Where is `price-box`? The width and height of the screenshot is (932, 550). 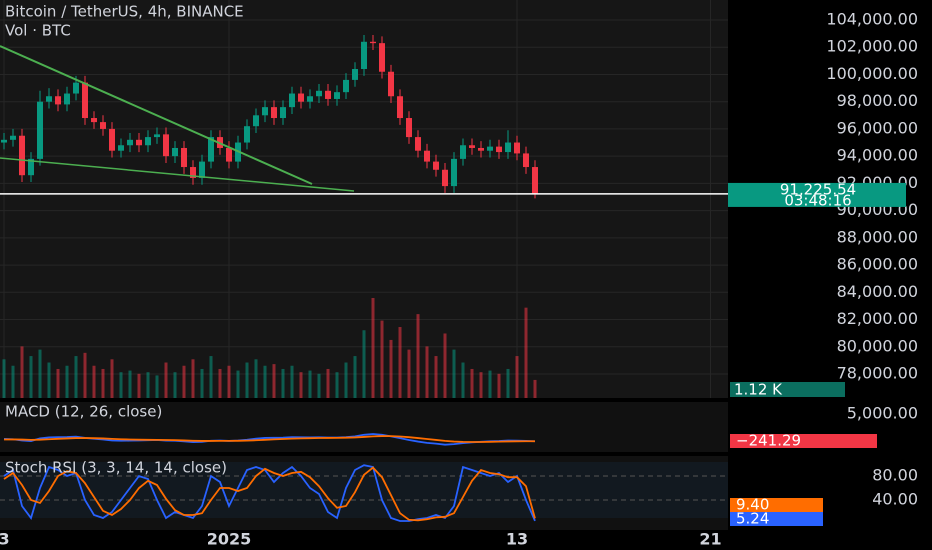 price-box is located at coordinates (817, 194).